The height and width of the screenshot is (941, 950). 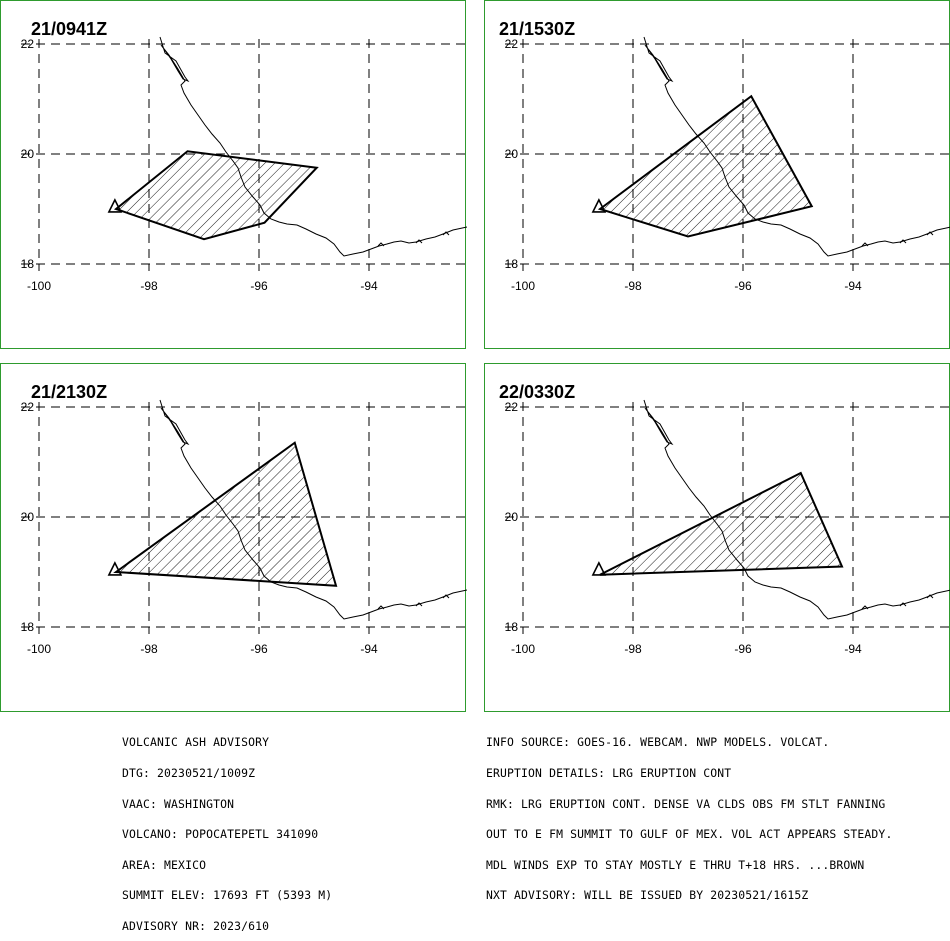 I want to click on advisory-line: VOLCANIC ASH ADVISORY, so click(x=196, y=742).